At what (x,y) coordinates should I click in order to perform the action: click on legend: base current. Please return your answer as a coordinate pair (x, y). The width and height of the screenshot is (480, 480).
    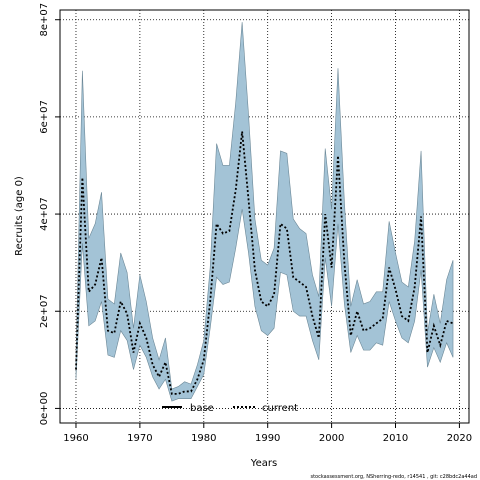
    Looking at the image, I should click on (230, 408).